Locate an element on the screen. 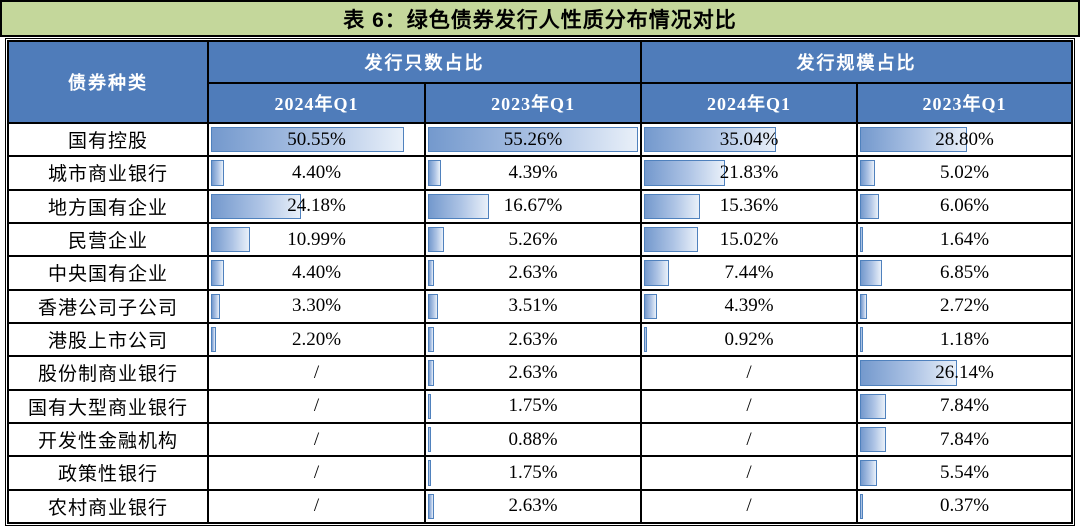 The image size is (1080, 527). value-cell: 3.30% is located at coordinates (317, 306).